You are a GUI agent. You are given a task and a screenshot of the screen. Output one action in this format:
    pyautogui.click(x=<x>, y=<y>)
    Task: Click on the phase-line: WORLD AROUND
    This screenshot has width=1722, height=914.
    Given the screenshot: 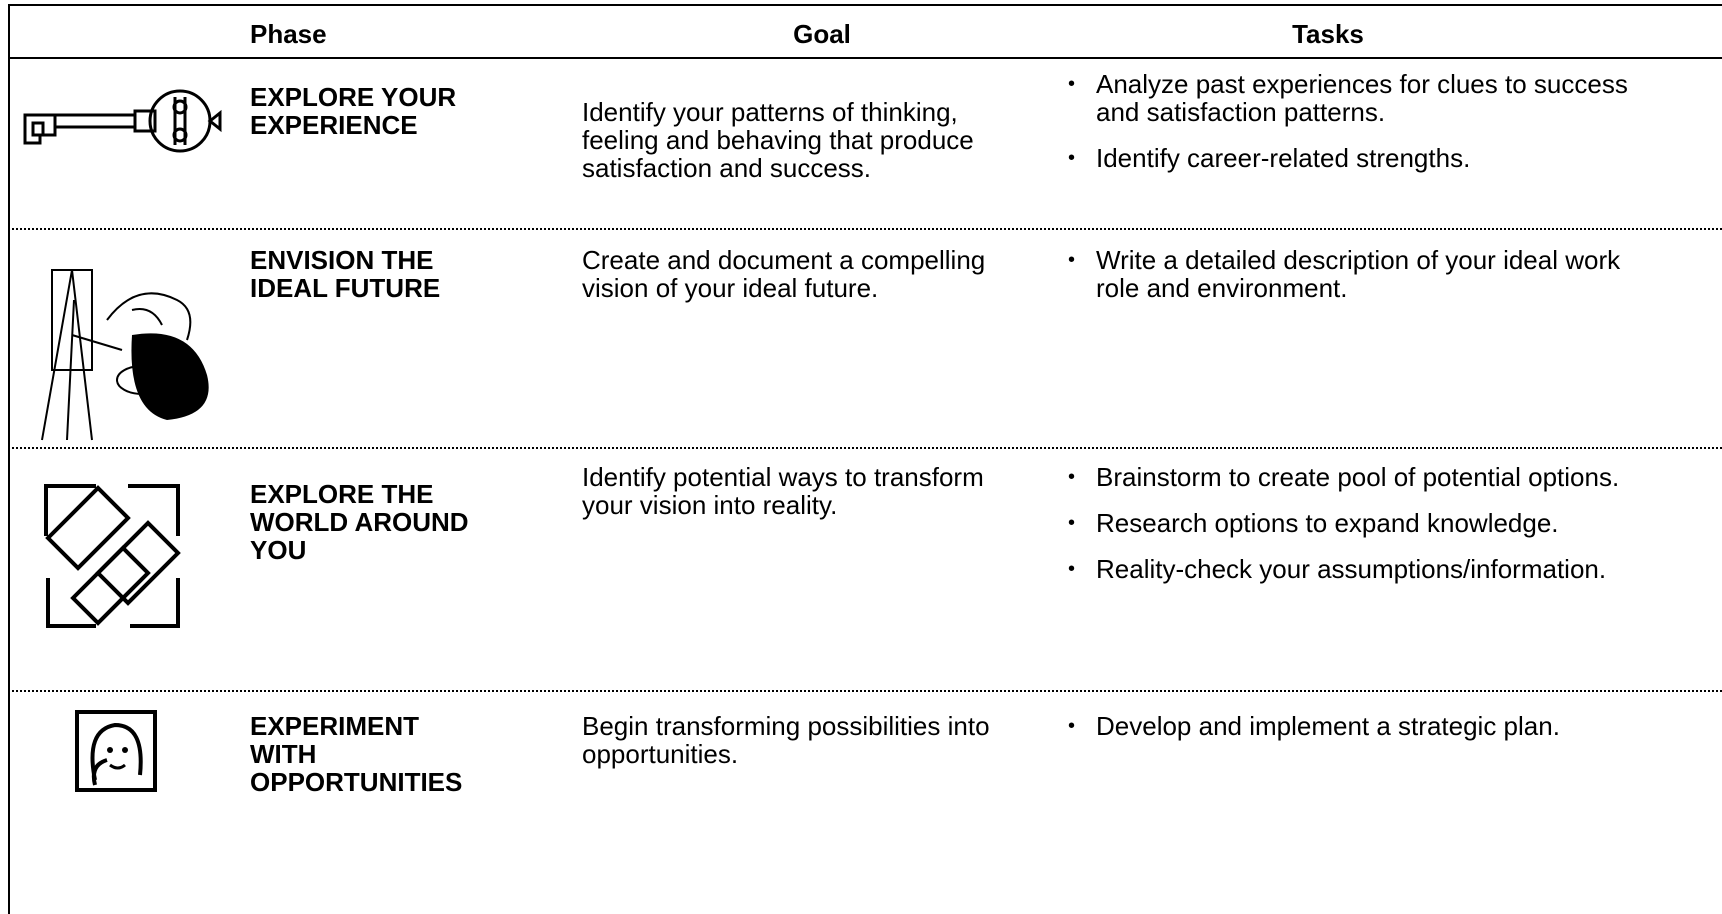 What is the action you would take?
    pyautogui.click(x=359, y=522)
    